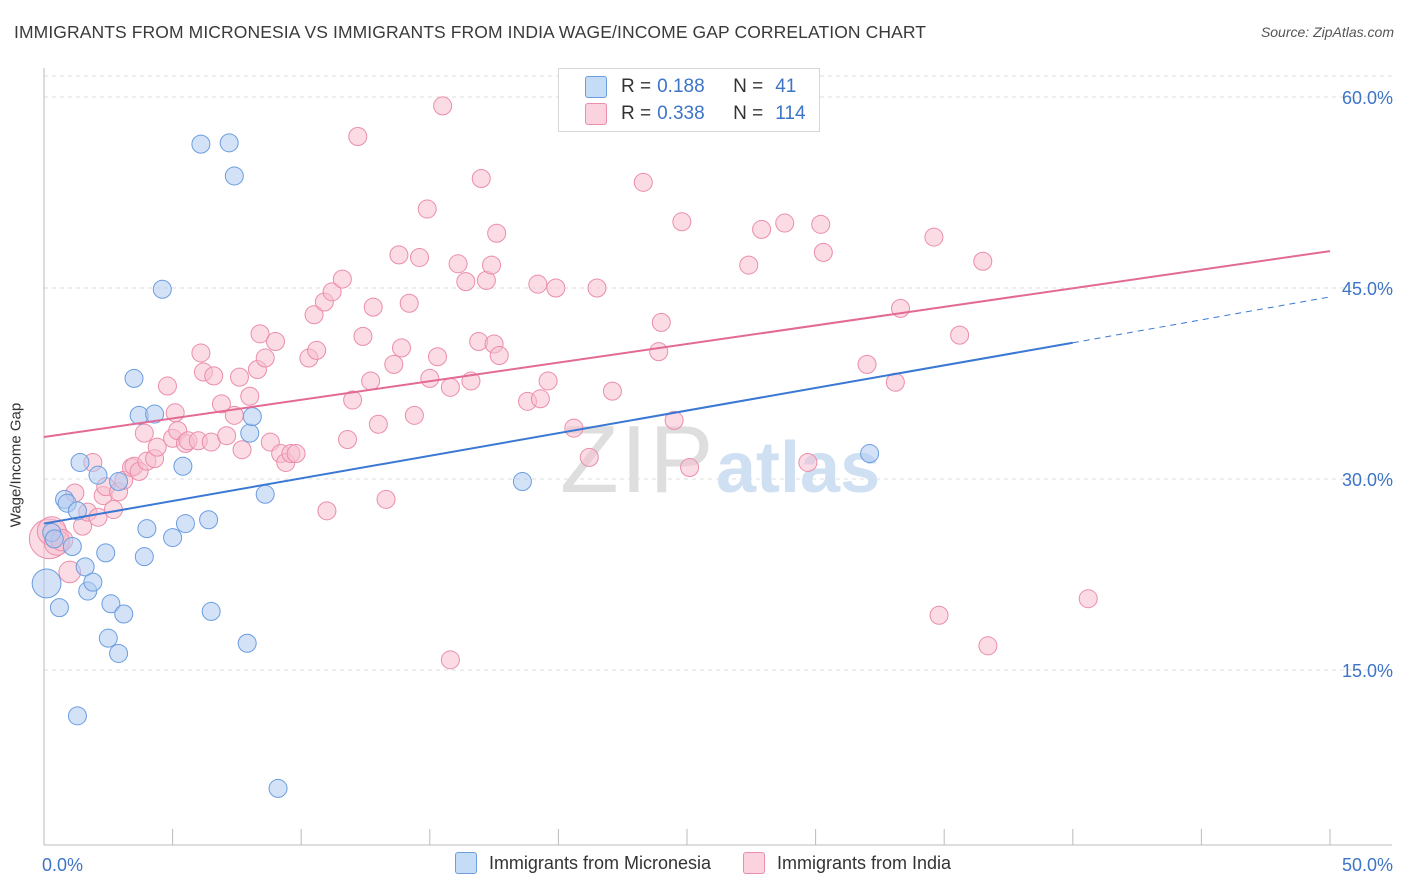 This screenshot has height=892, width=1406. What do you see at coordinates (1327, 32) in the screenshot?
I see `chart-source: Source: ZipAtlas.com` at bounding box center [1327, 32].